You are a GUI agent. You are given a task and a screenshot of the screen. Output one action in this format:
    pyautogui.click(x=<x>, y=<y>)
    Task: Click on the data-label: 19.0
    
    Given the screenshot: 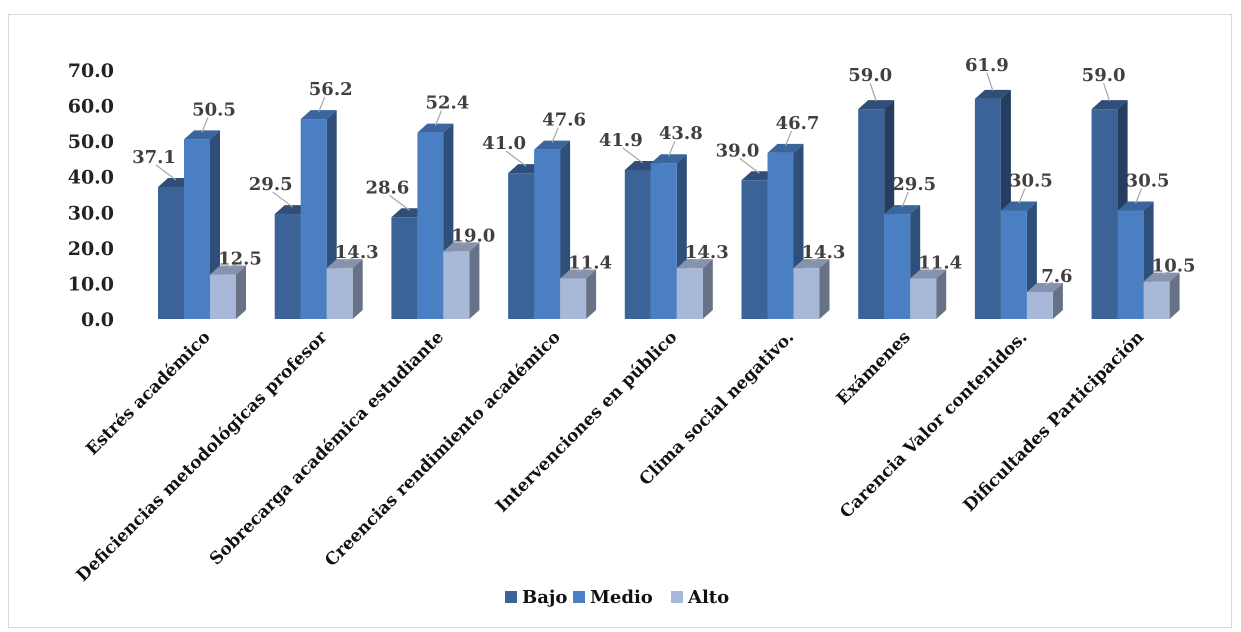 What is the action you would take?
    pyautogui.click(x=473, y=235)
    